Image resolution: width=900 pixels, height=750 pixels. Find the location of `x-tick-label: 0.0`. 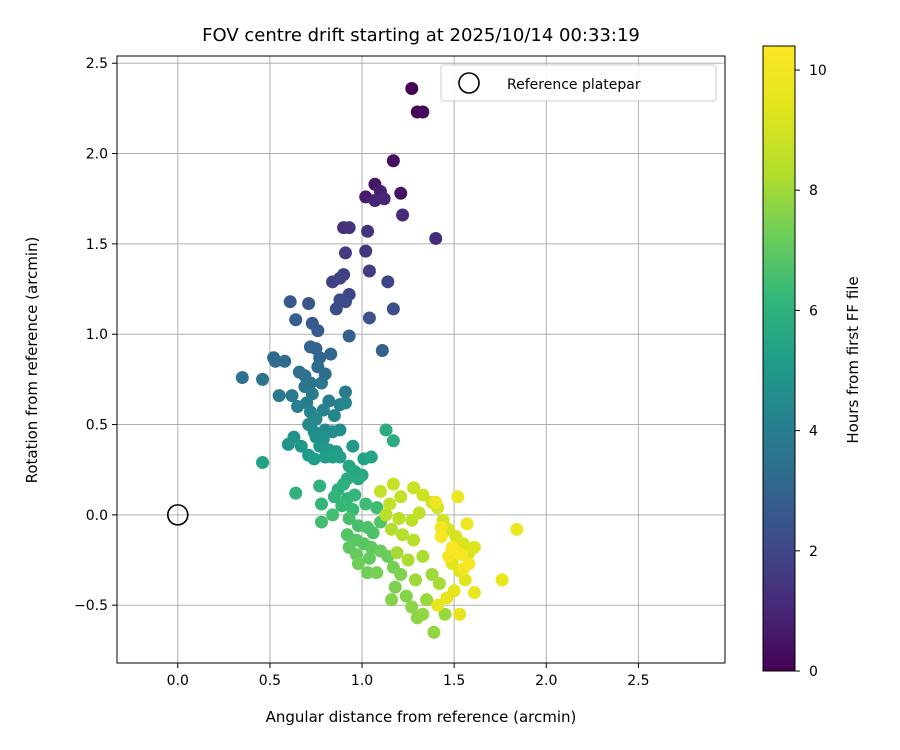

x-tick-label: 0.0 is located at coordinates (178, 681).